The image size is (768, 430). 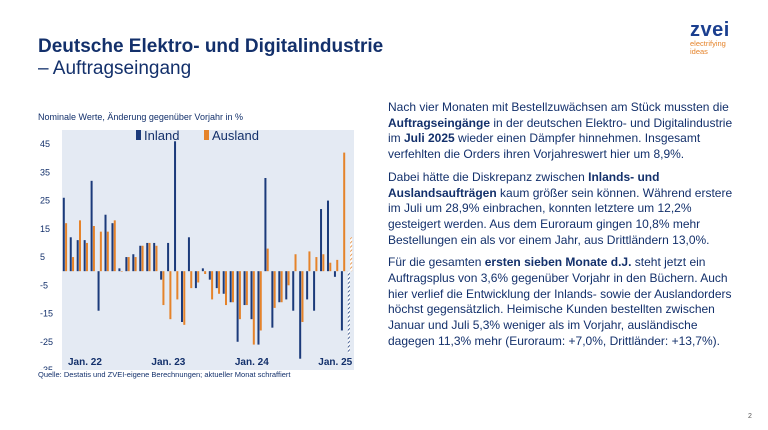 I want to click on bold-text: Auftragseingänge, so click(x=439, y=122).